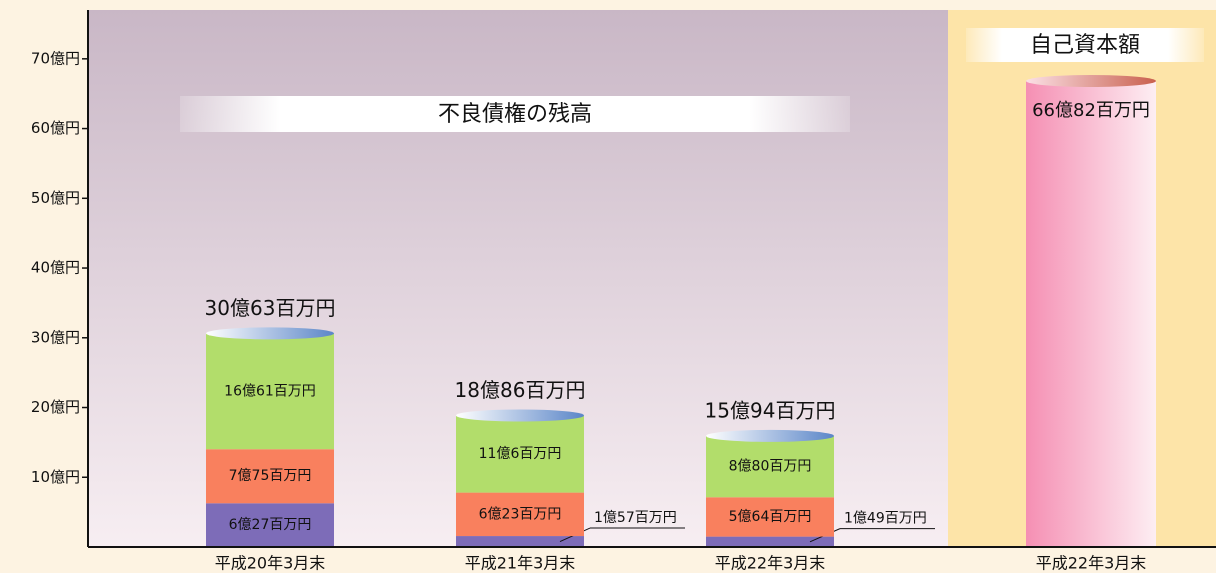 Image resolution: width=1216 pixels, height=573 pixels. Describe the element at coordinates (635, 518) in the screenshot. I see `value-label: 1億57百万円` at that location.